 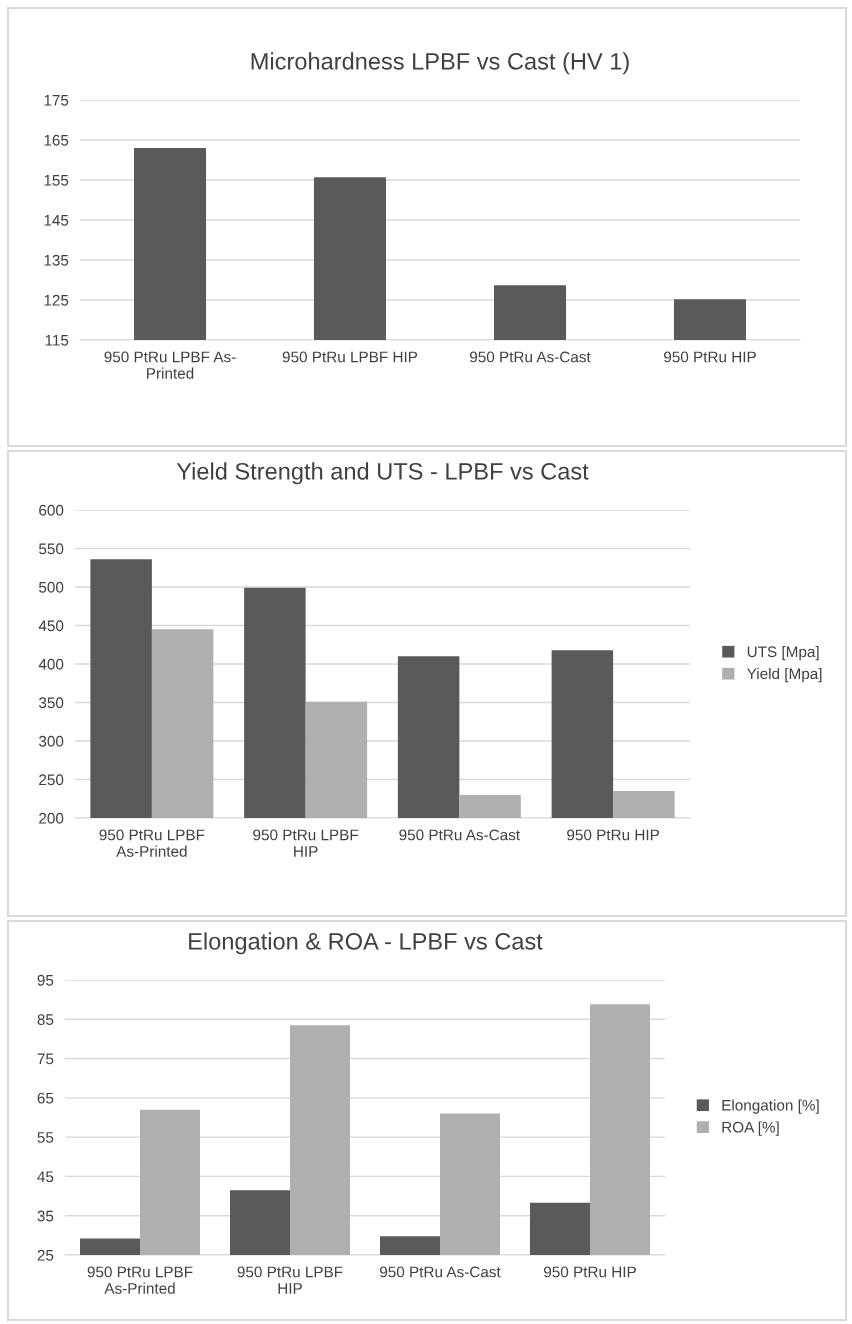 I want to click on y-tick-label: 55, so click(x=45, y=1137).